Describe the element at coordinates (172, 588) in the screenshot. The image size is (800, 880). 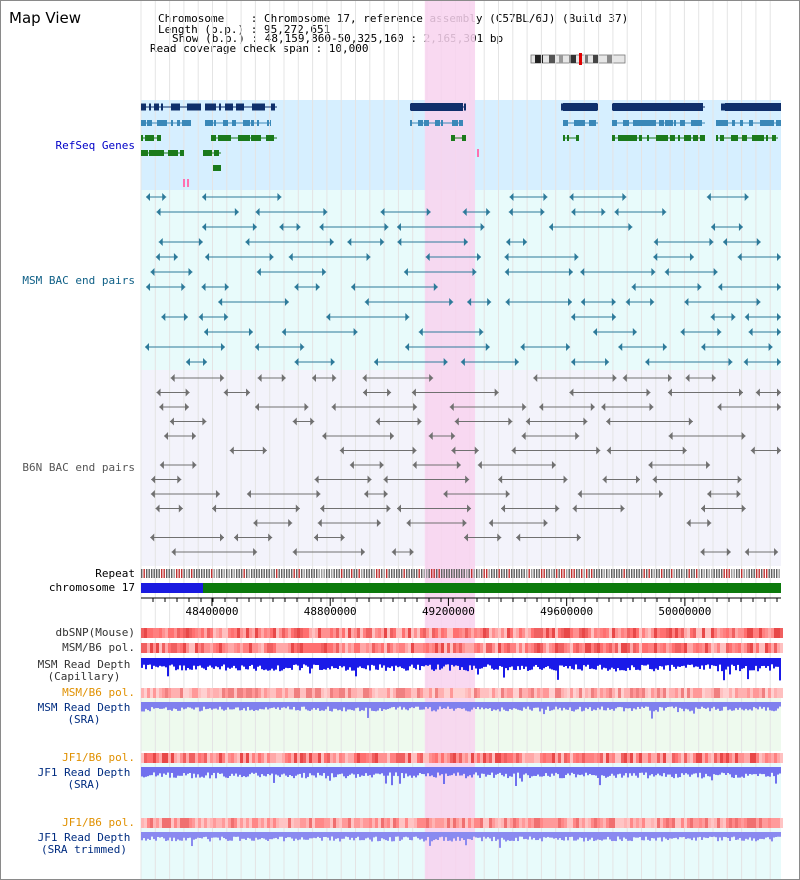
I see `chromosome-band-blue` at that location.